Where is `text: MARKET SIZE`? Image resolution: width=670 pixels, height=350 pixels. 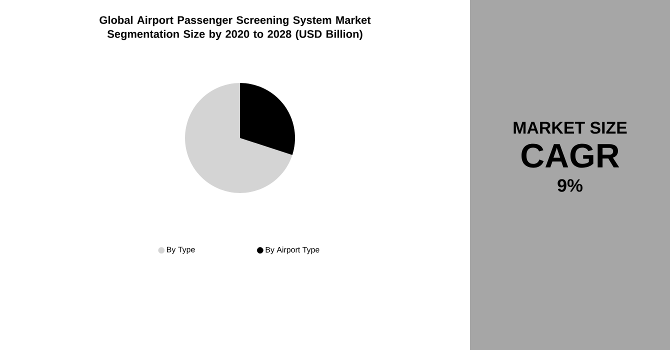 text: MARKET SIZE is located at coordinates (570, 128).